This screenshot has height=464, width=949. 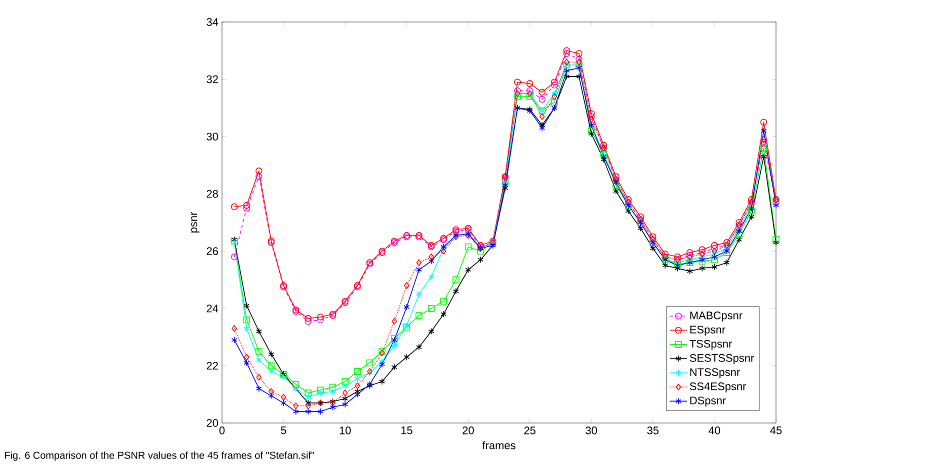 I want to click on y-tick-label: 22, so click(x=212, y=366).